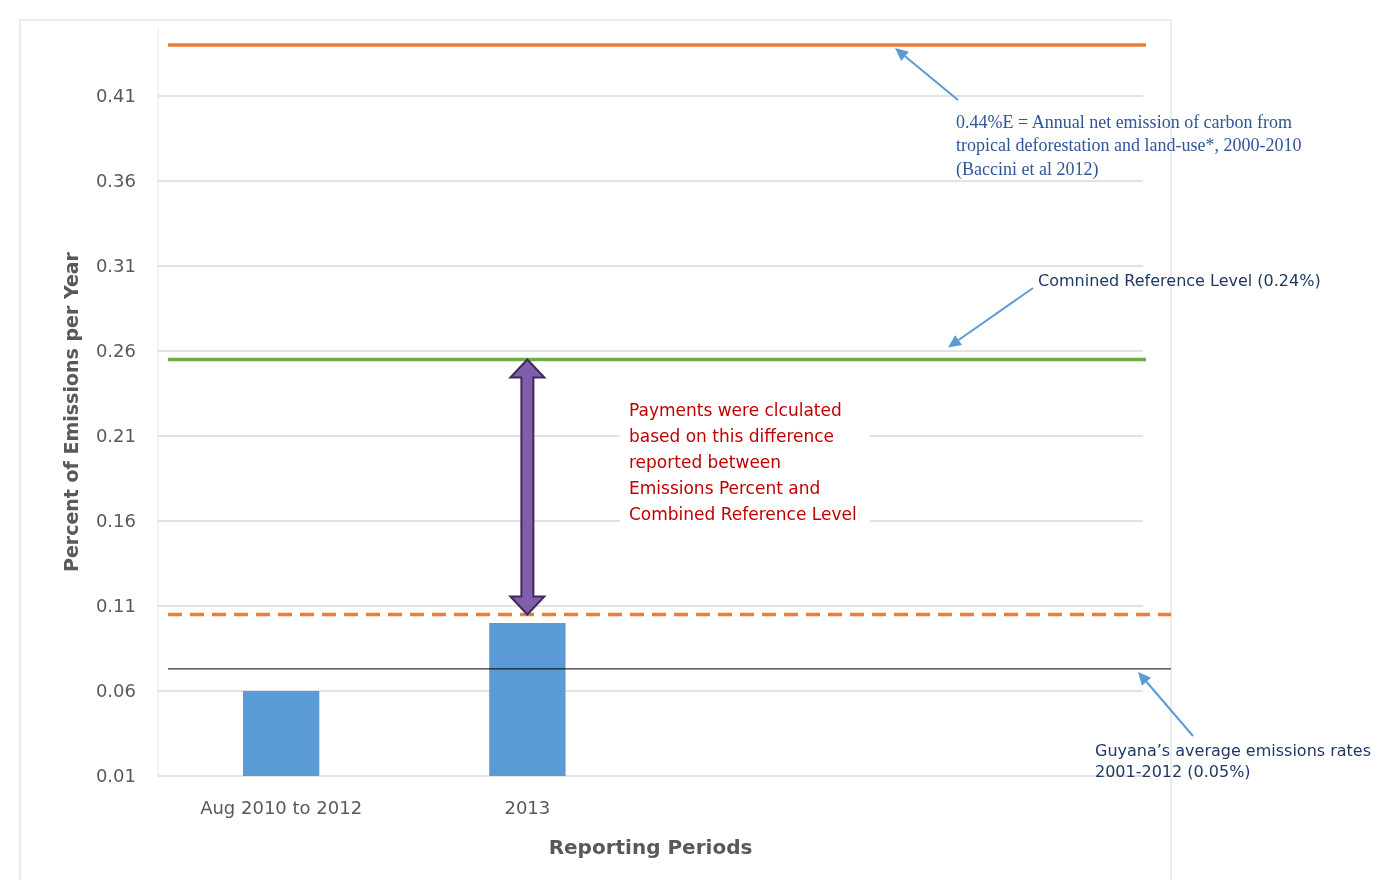  Describe the element at coordinates (115, 96) in the screenshot. I see `y-tick-label: 0.41` at that location.